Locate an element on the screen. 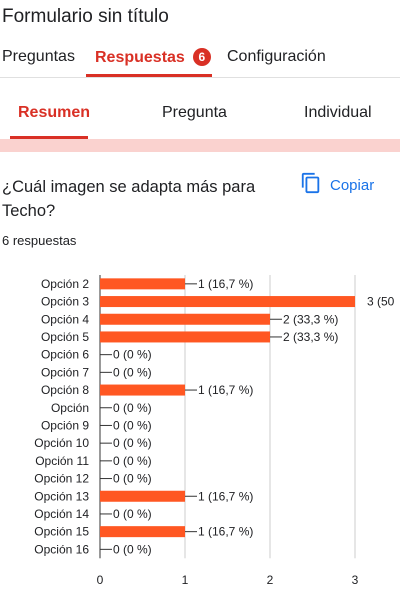 This screenshot has height=600, width=400. tabs-divider is located at coordinates (200, 77).